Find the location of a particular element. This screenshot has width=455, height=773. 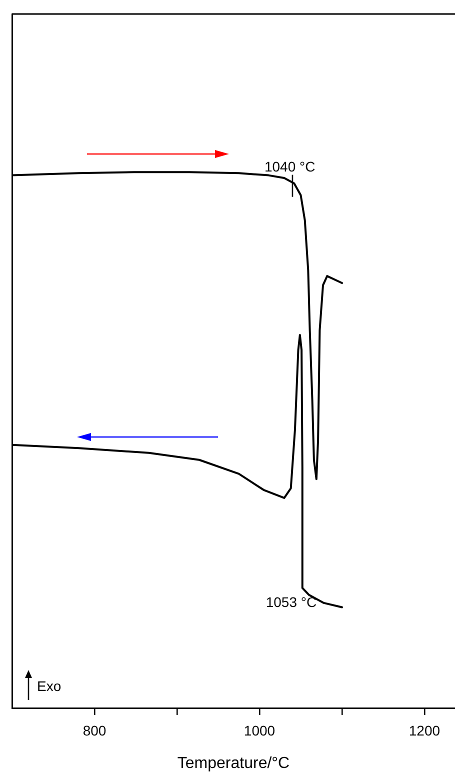

annotation: 1040 °C is located at coordinates (290, 166).